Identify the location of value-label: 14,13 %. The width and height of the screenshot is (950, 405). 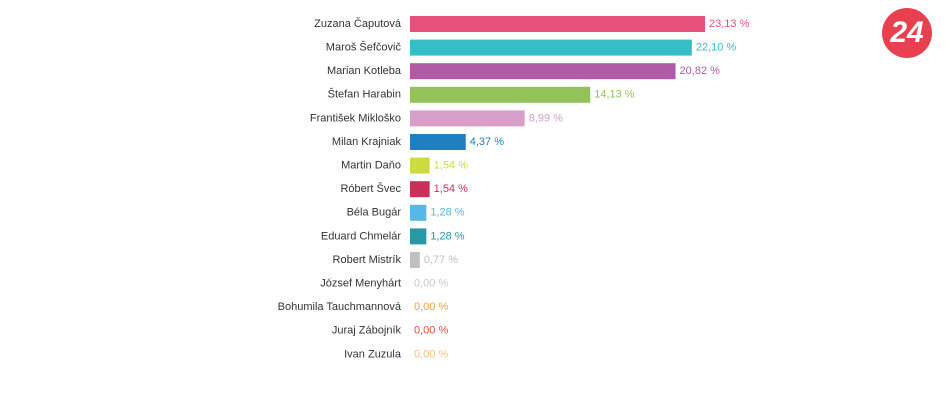
(614, 95).